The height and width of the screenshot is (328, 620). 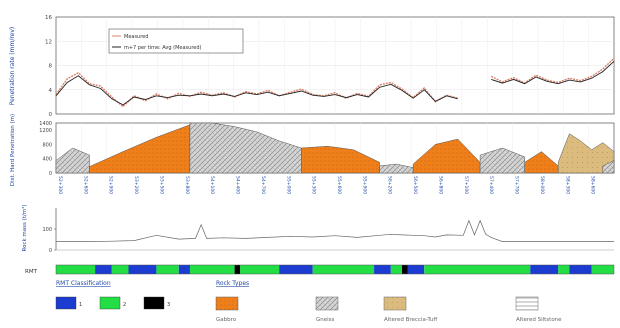 I want to click on rock-legend-swatch-tuff, so click(x=395, y=303).